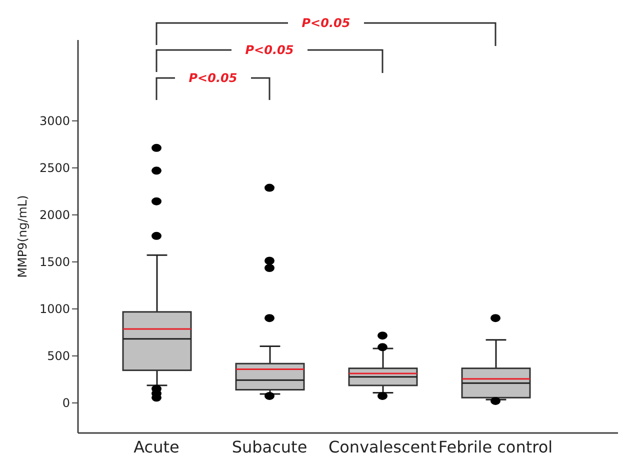 This screenshot has width=630, height=473. What do you see at coordinates (54, 262) in the screenshot?
I see `y-tick-label: 1500` at bounding box center [54, 262].